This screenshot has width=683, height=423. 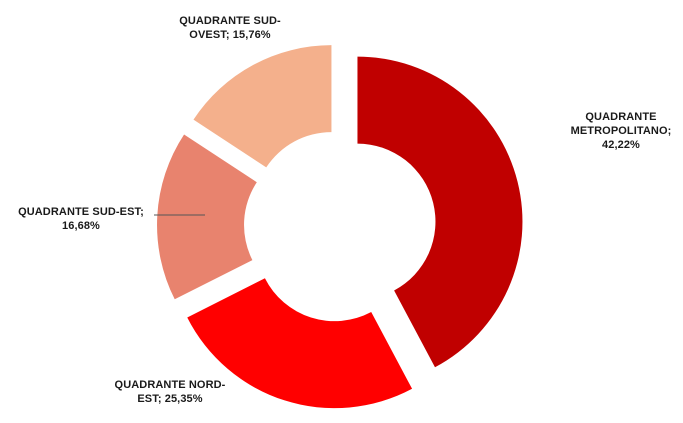 What do you see at coordinates (230, 21) in the screenshot?
I see `label-line: QUADRANTE SUD-` at bounding box center [230, 21].